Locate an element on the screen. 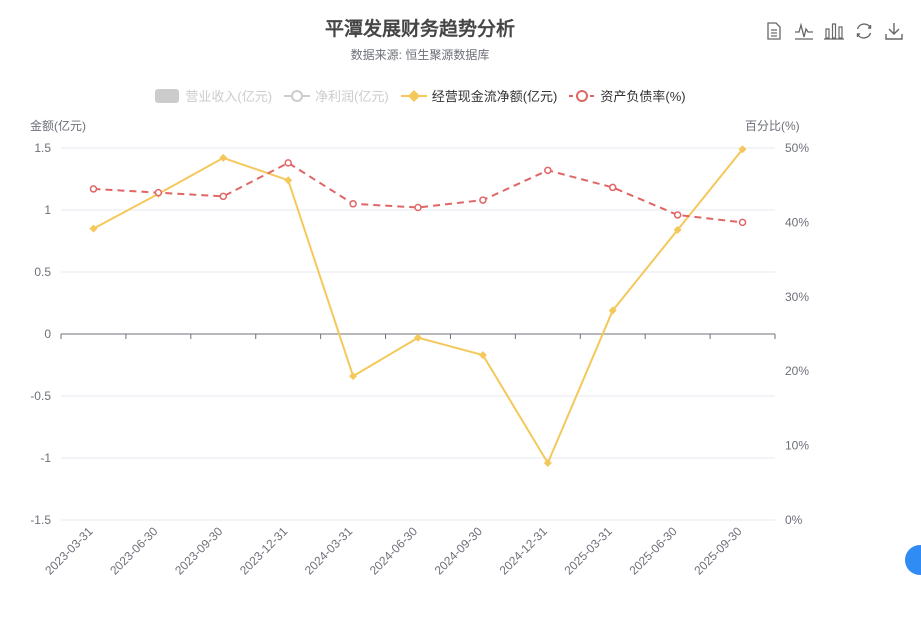 This screenshot has width=921, height=617. y-right-tick-label: 20% is located at coordinates (797, 371).